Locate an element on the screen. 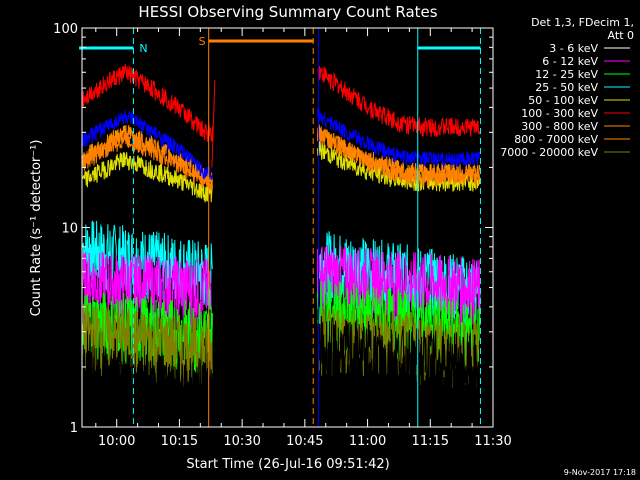  gap-edge-red is located at coordinates (213, 123).